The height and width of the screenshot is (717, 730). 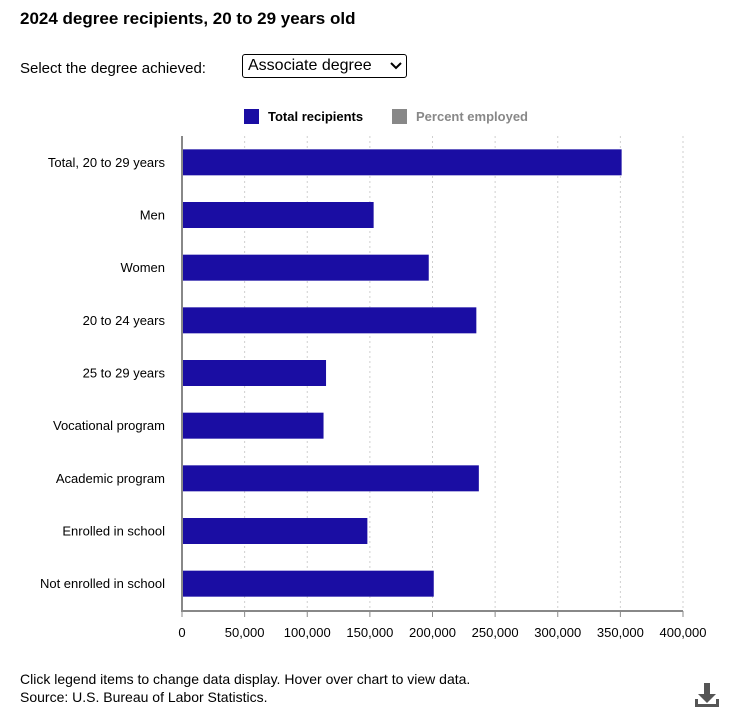 I want to click on download-icon, so click(x=707, y=695).